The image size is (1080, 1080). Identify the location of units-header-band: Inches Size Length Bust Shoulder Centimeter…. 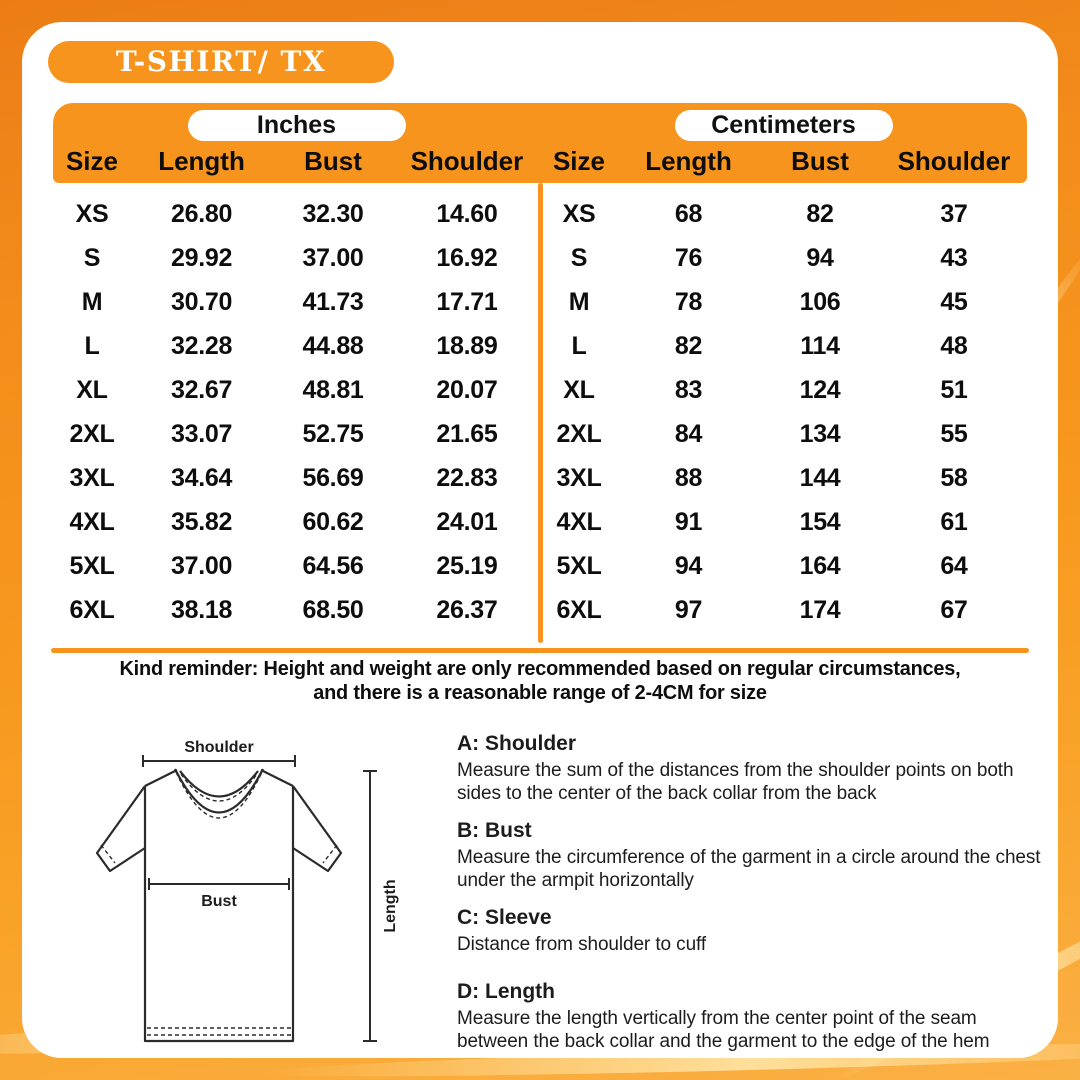
(540, 143).